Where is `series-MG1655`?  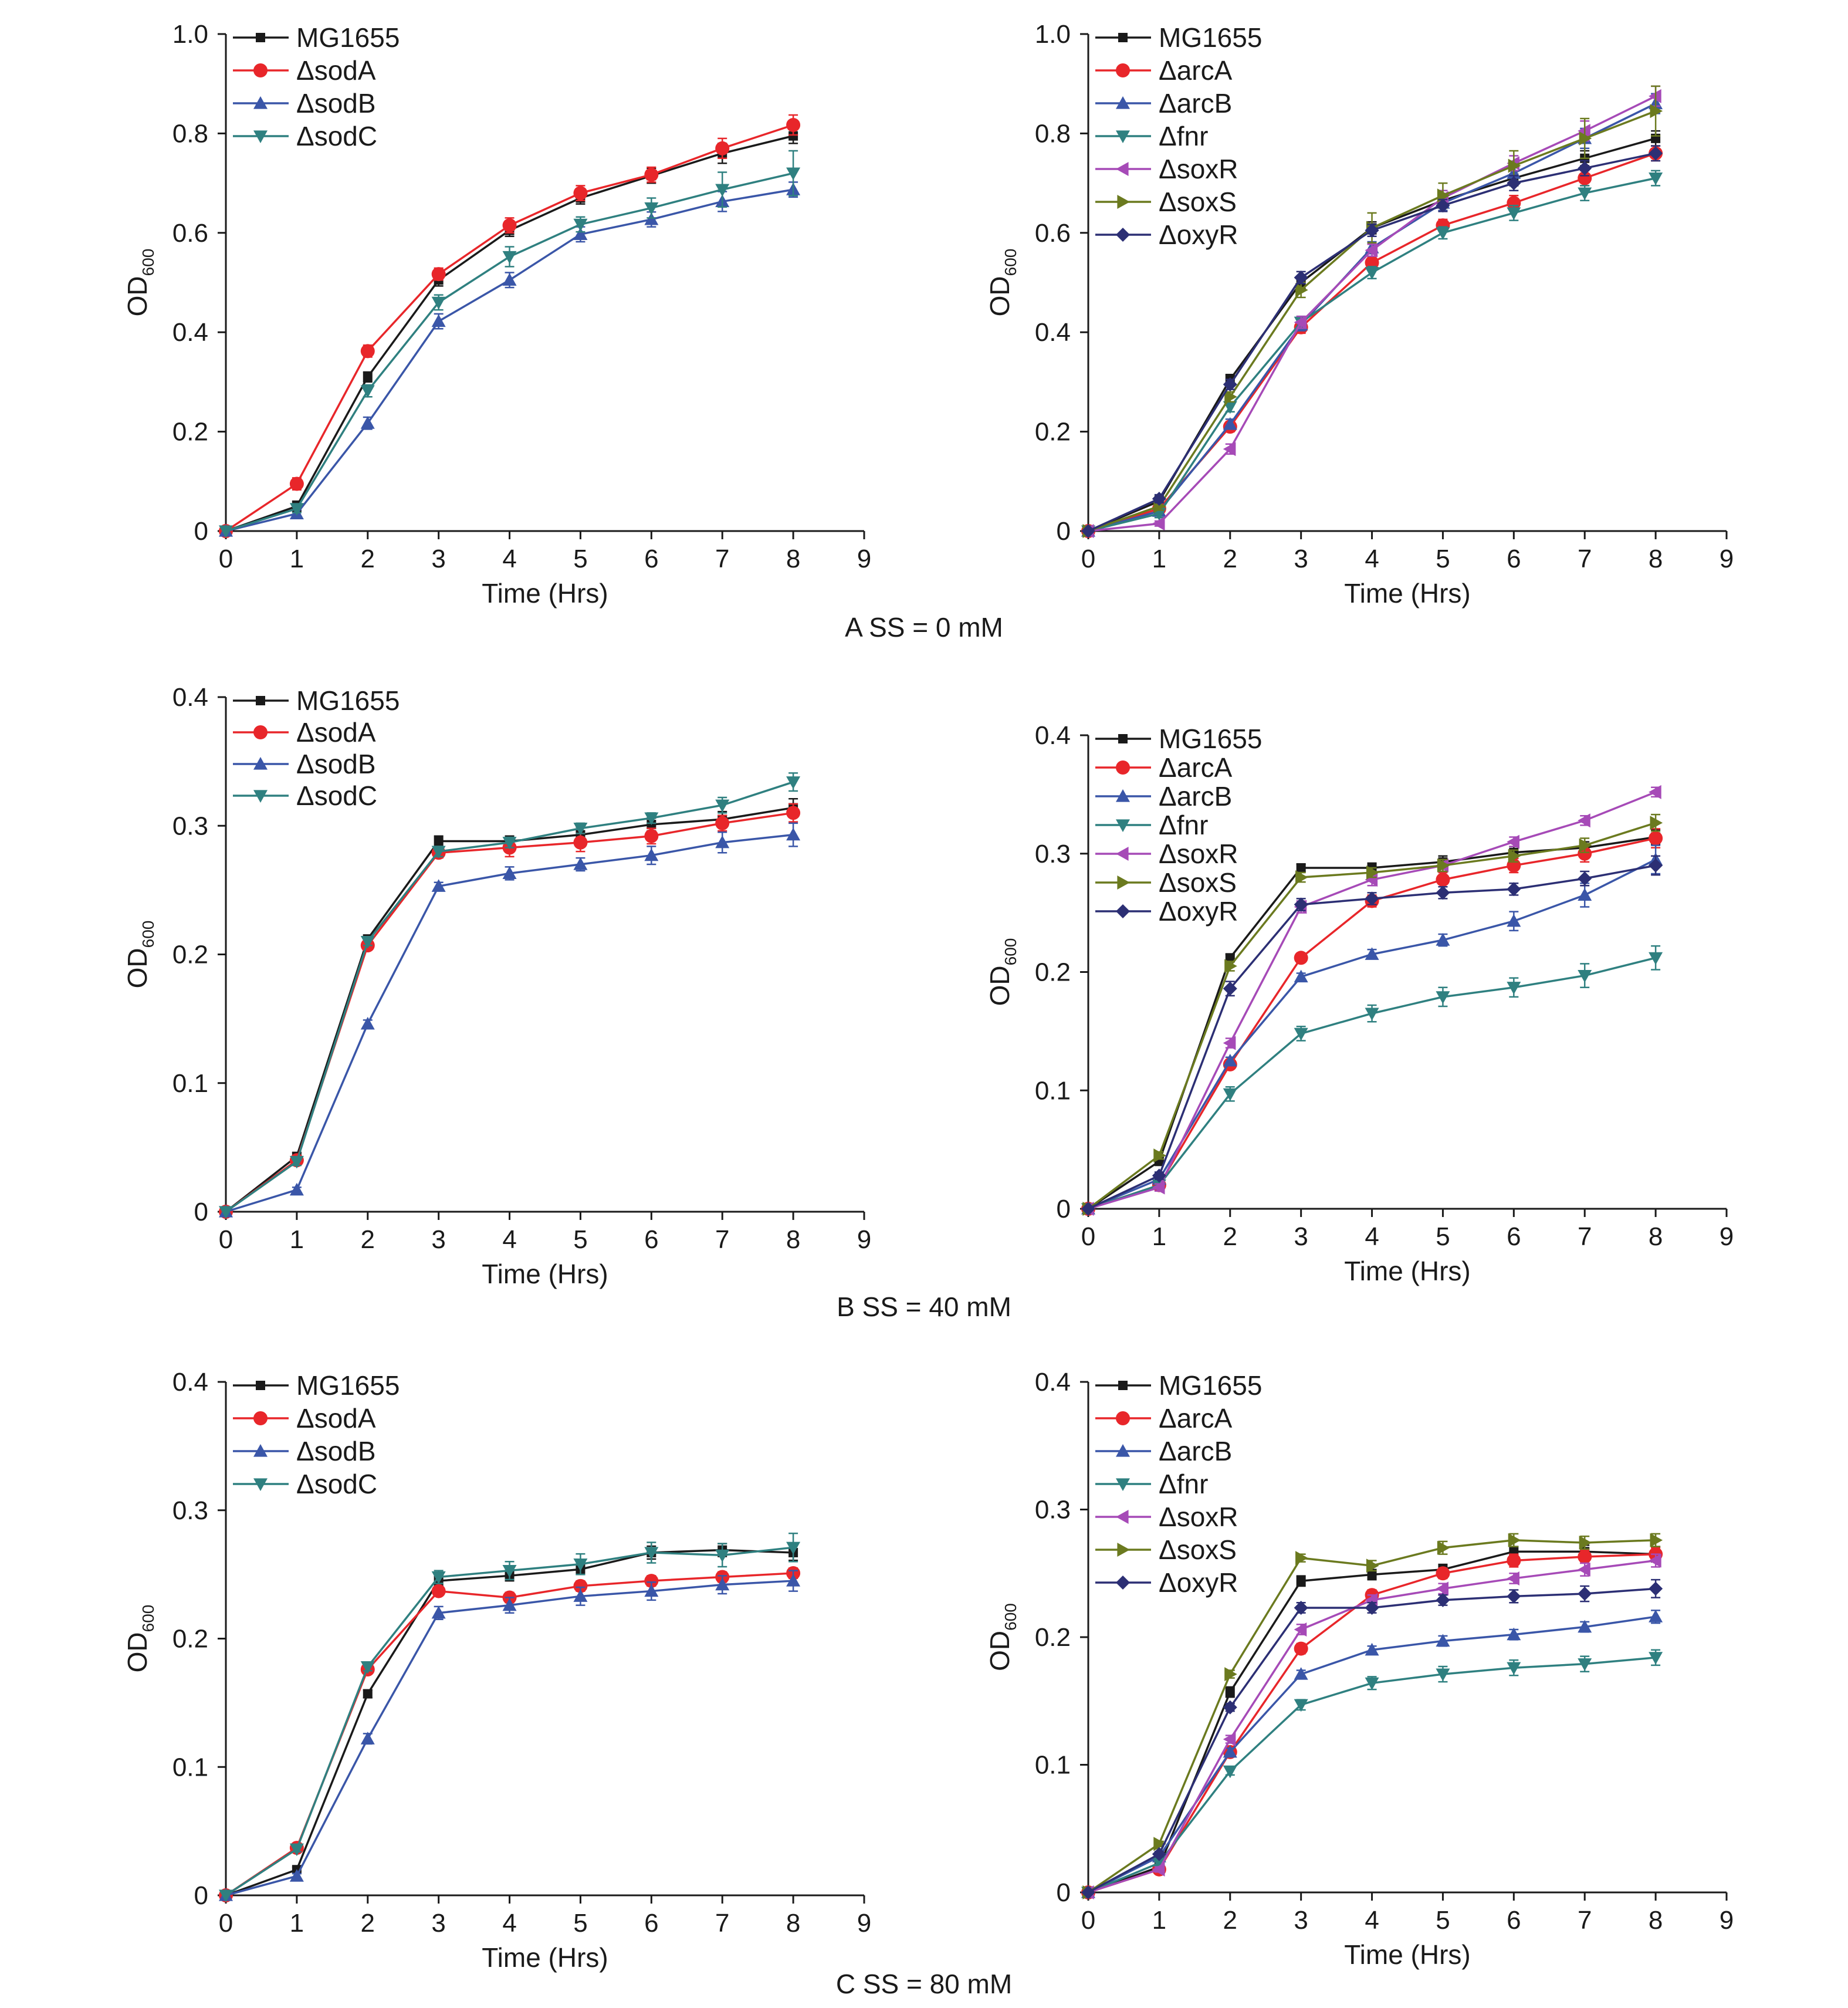 series-MG1655 is located at coordinates (509, 1006).